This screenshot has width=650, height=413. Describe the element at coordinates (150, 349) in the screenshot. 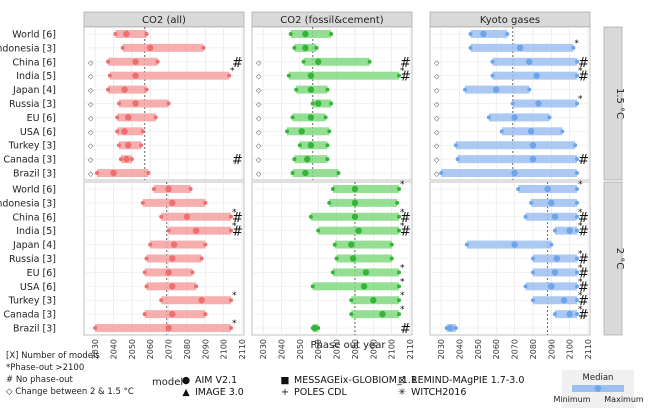

I see `x-tick-label: 2060` at that location.